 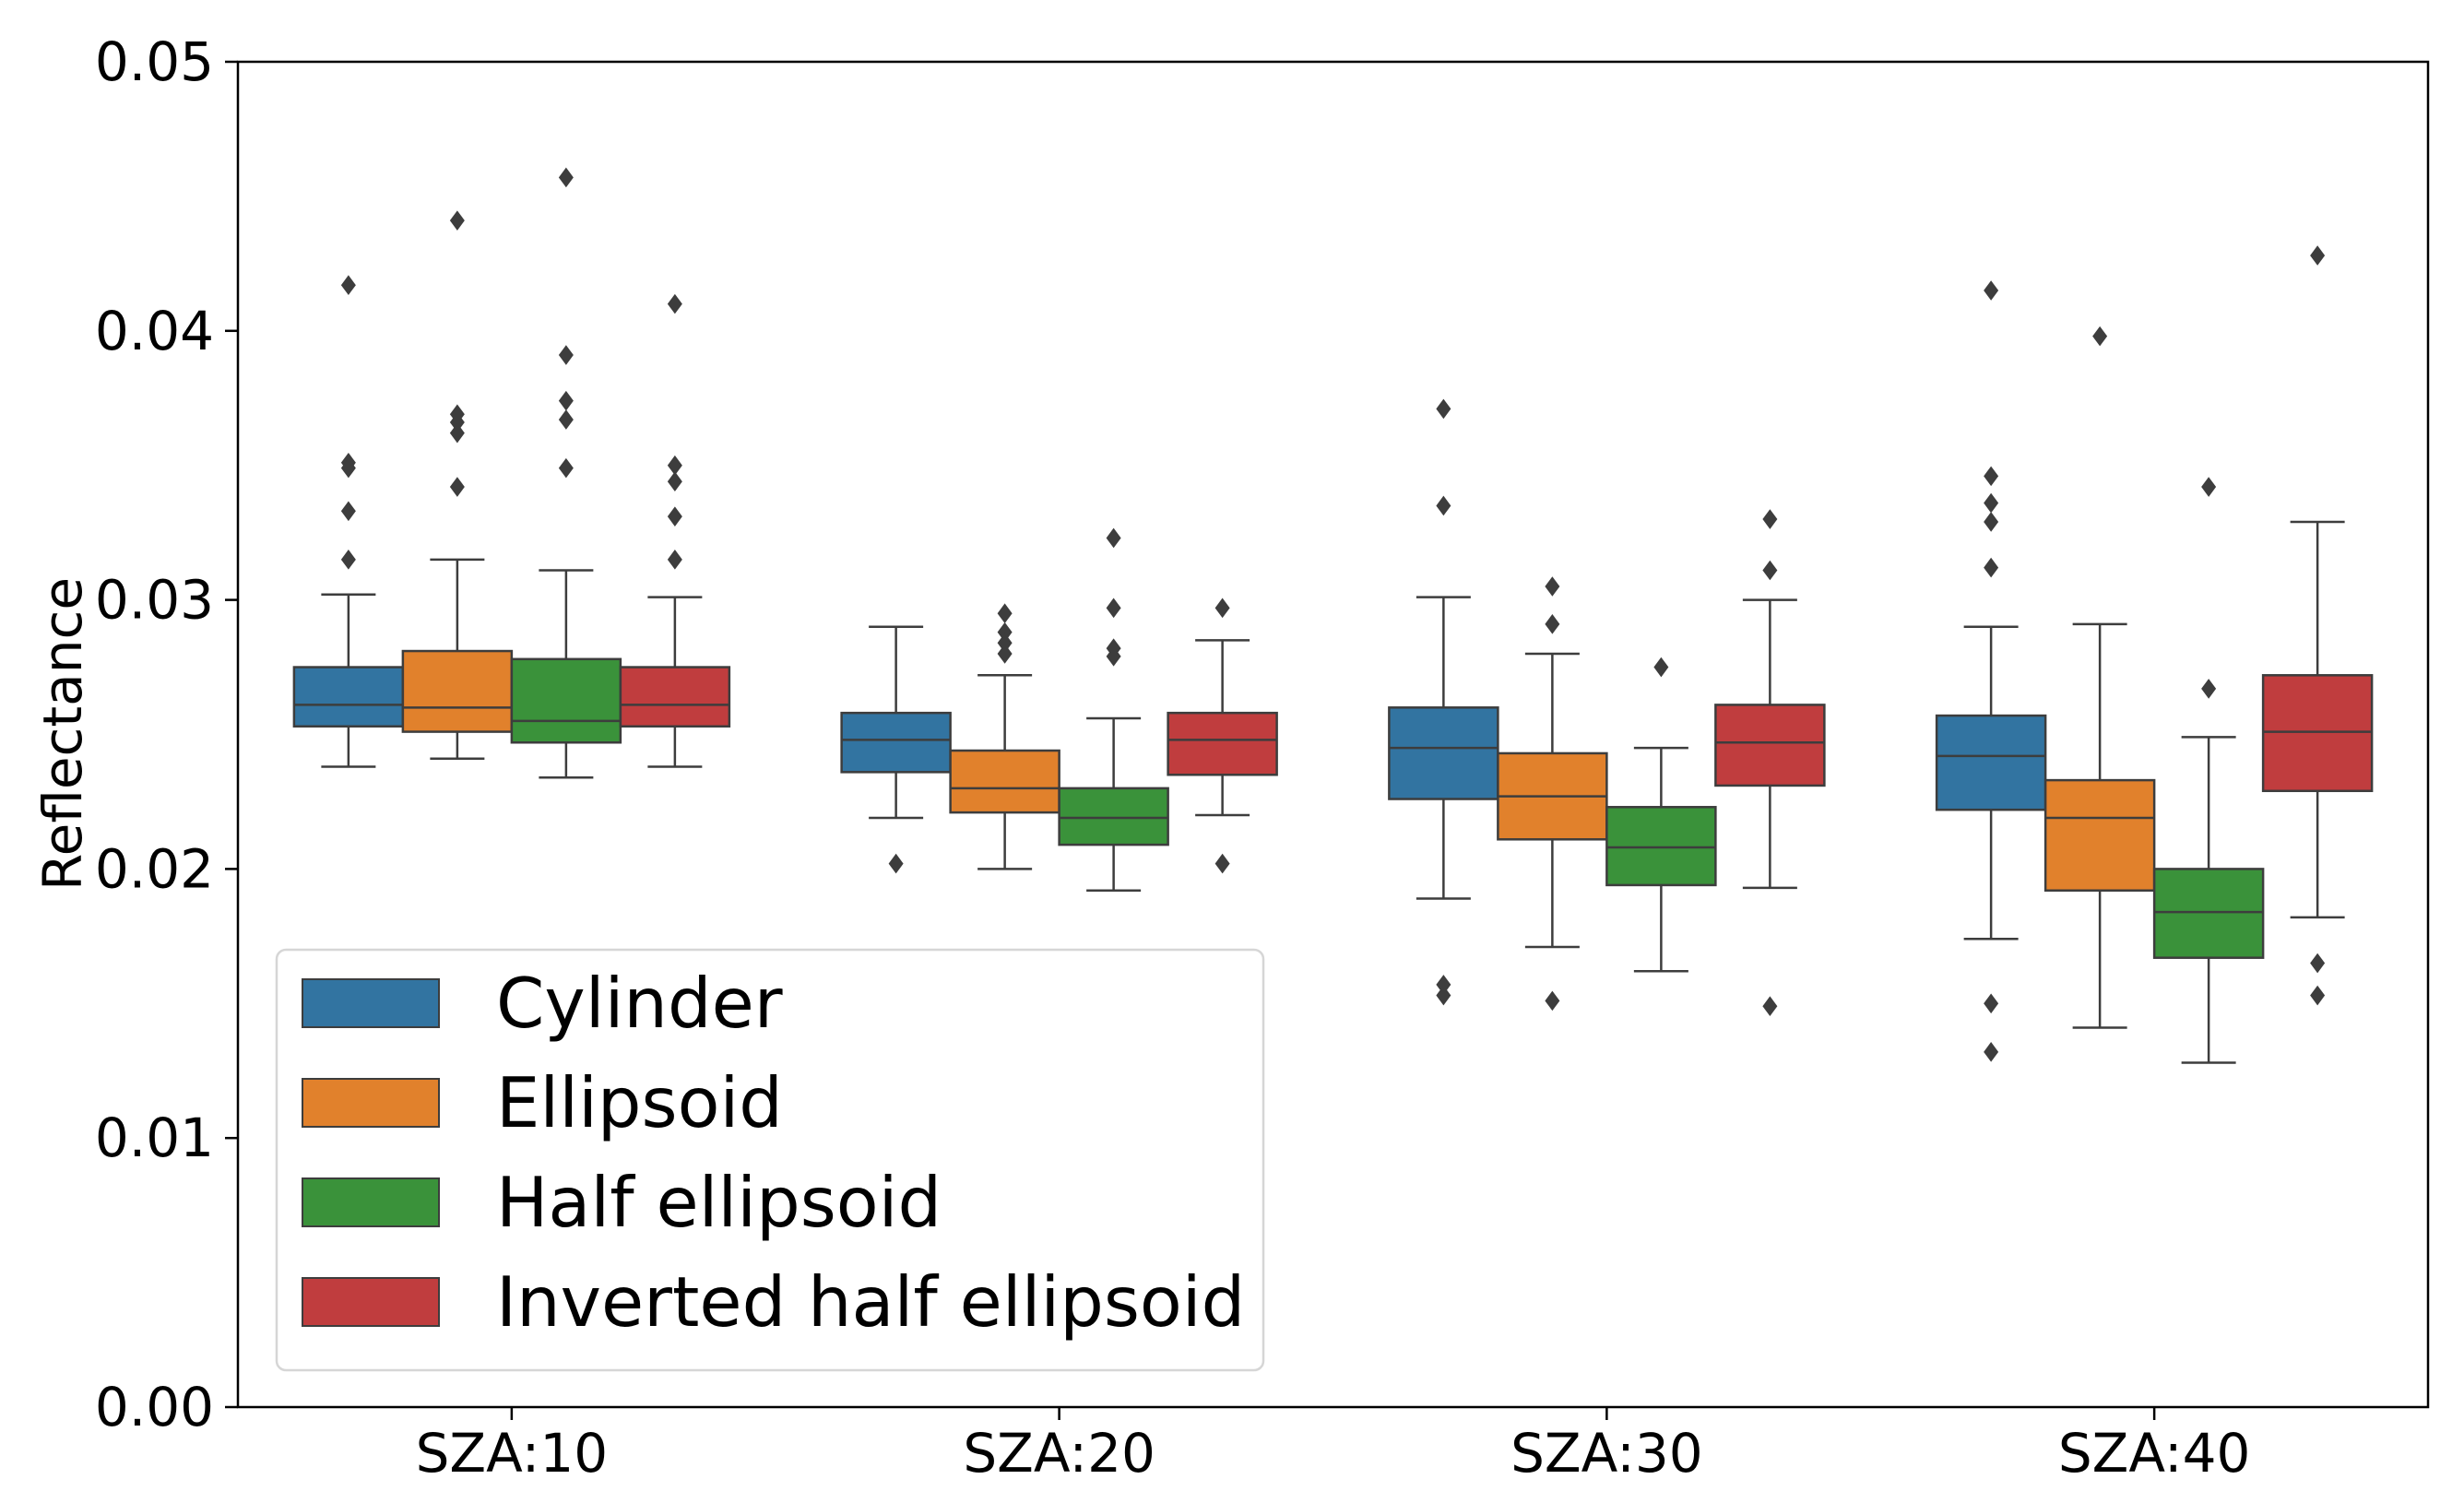 I want to click on box-ellipsoid-sza10, so click(x=458, y=486).